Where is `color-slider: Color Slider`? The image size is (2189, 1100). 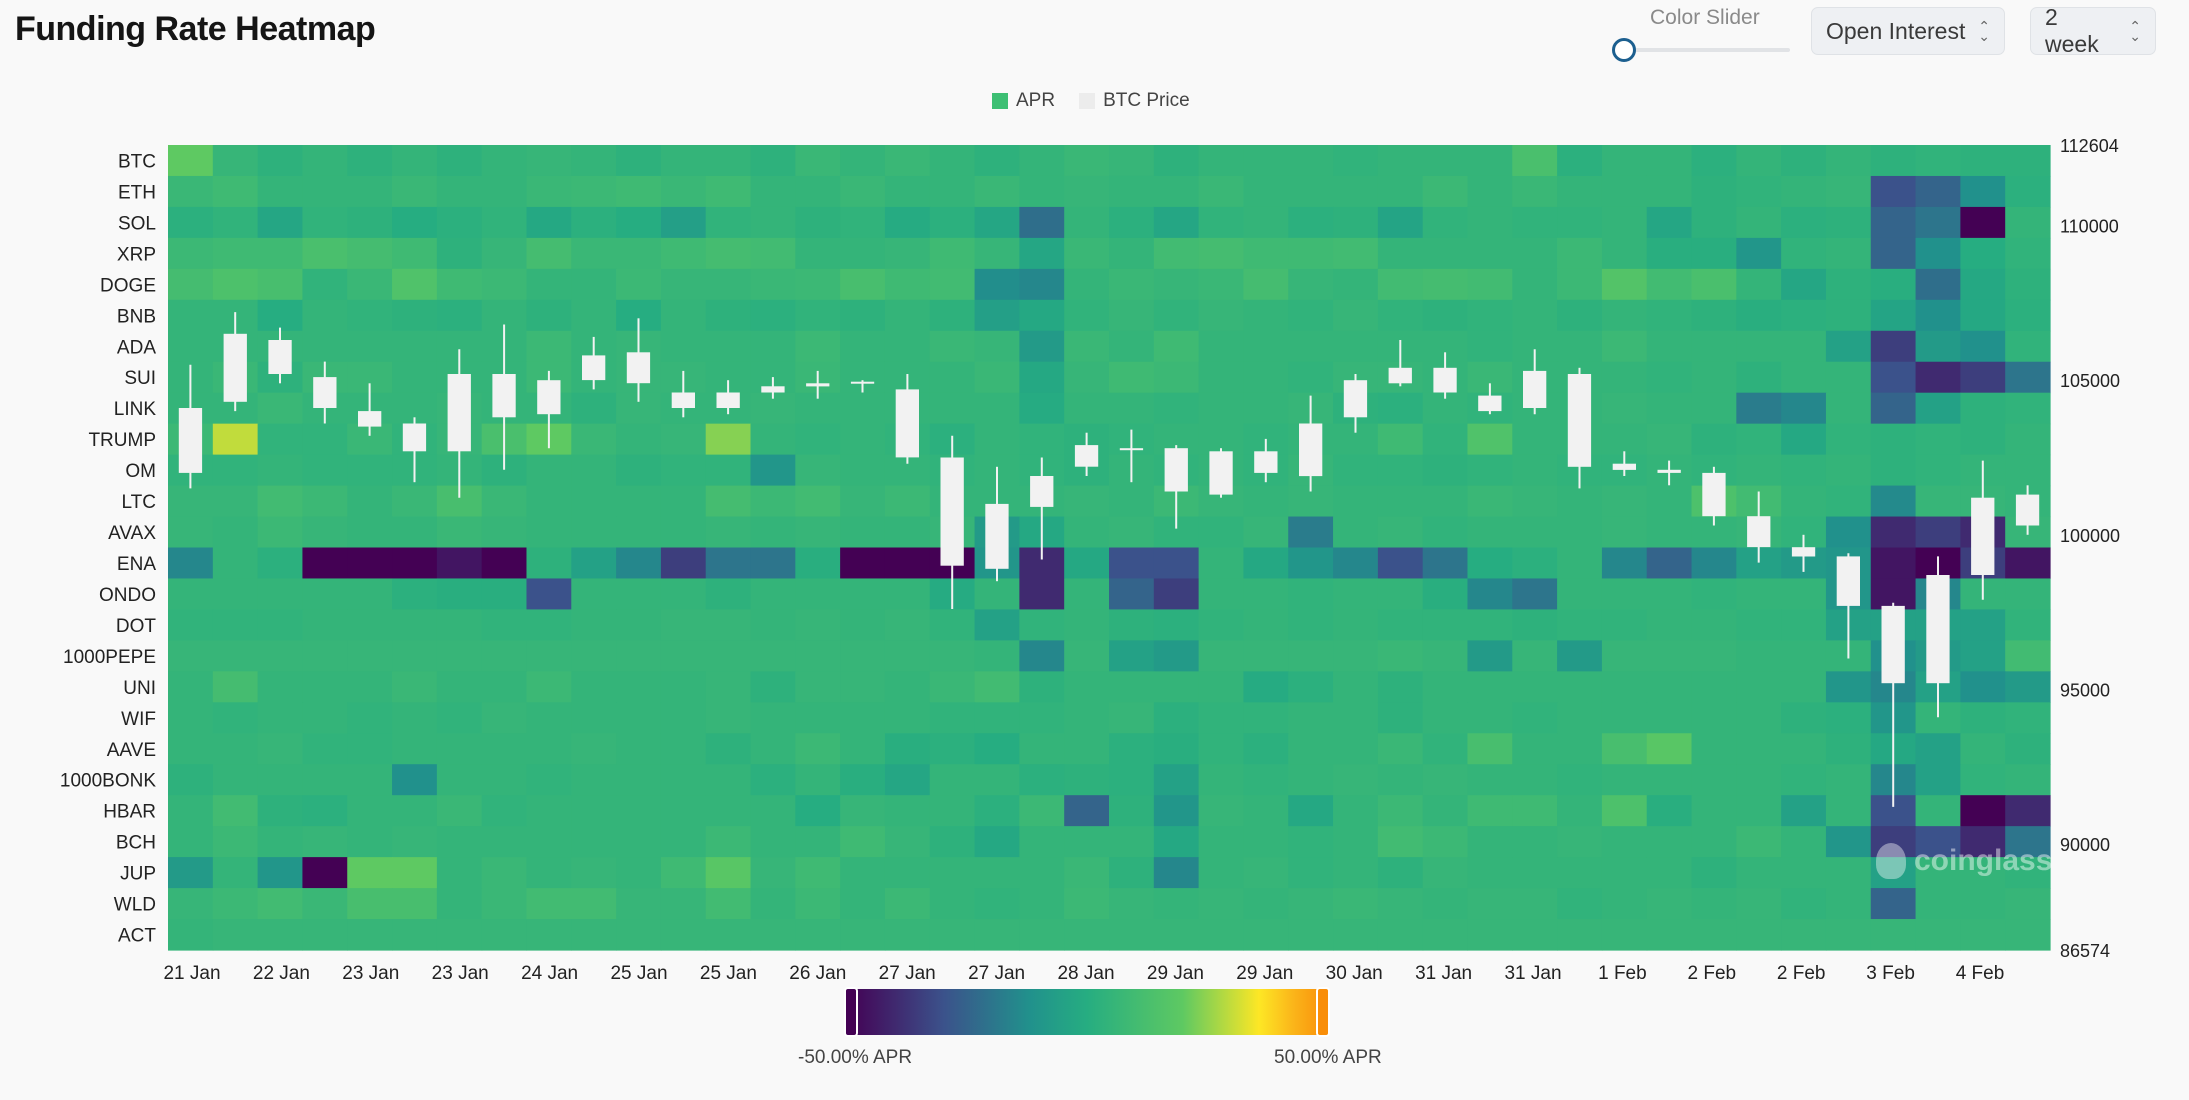 color-slider: Color Slider is located at coordinates (1699, 34).